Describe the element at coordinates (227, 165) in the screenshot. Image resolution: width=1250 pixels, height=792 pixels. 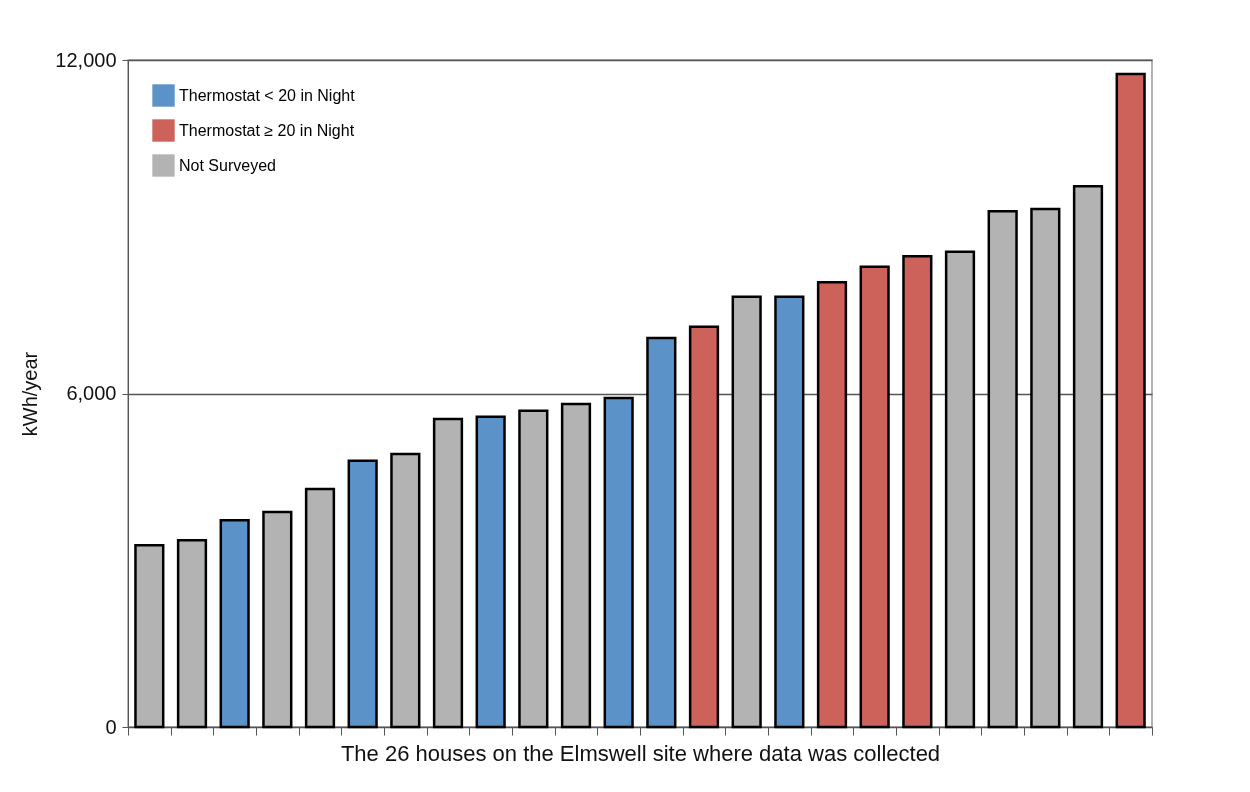
I see `legend-label: Not Surveyed` at that location.